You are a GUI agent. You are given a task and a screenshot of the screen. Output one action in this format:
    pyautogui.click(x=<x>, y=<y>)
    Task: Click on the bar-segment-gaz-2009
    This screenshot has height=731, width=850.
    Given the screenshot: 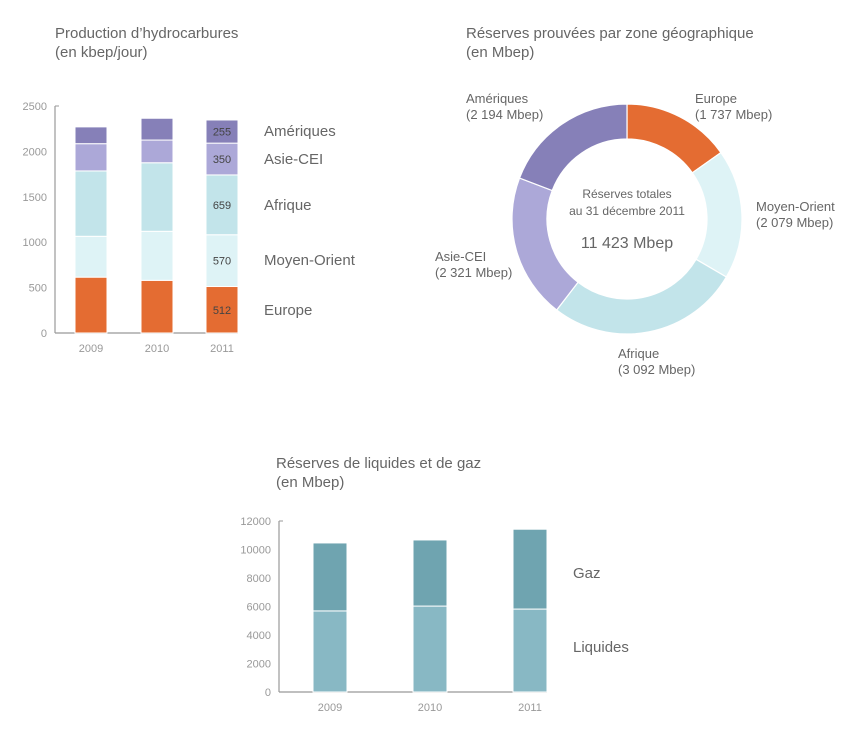 What is the action you would take?
    pyautogui.click(x=330, y=577)
    